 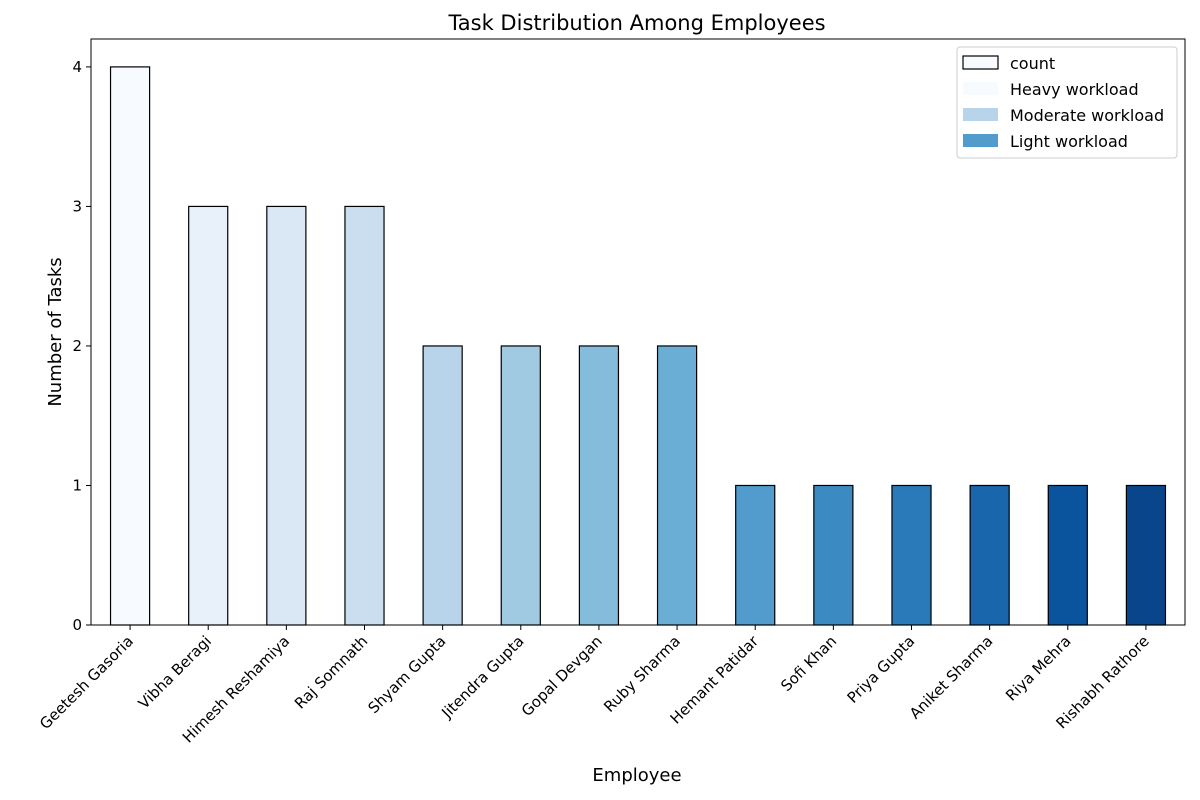 What do you see at coordinates (130, 346) in the screenshot?
I see `bar-geetesh-gasoria` at bounding box center [130, 346].